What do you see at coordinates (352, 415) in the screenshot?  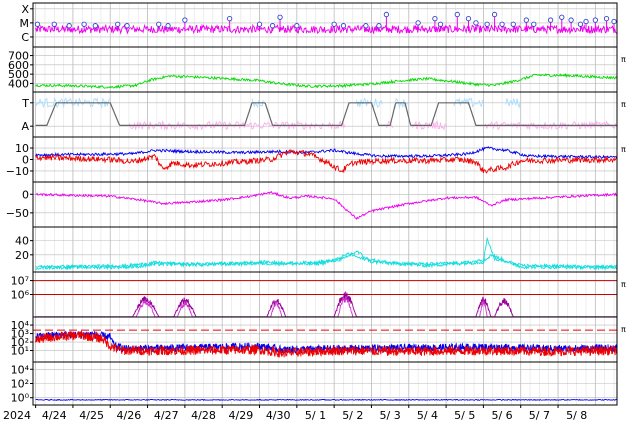 I see `x-tick-label: 5/ 2` at bounding box center [352, 415].